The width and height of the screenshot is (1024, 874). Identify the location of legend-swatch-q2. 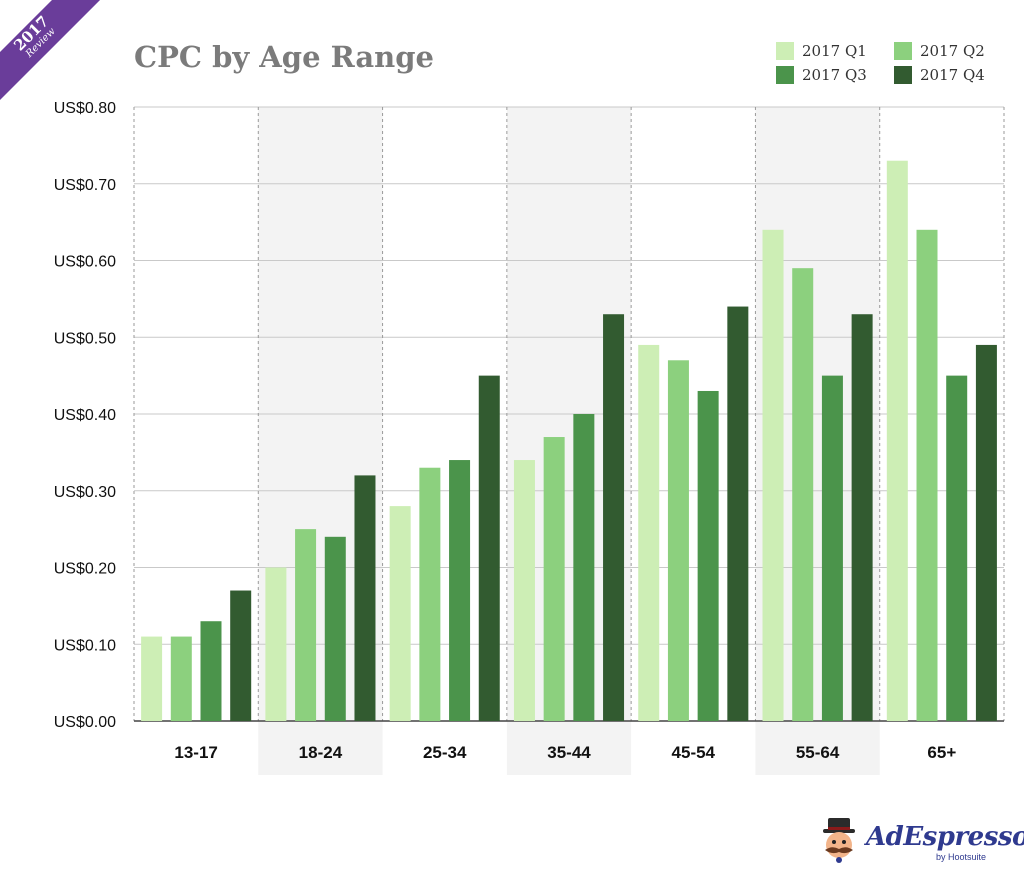
(903, 51).